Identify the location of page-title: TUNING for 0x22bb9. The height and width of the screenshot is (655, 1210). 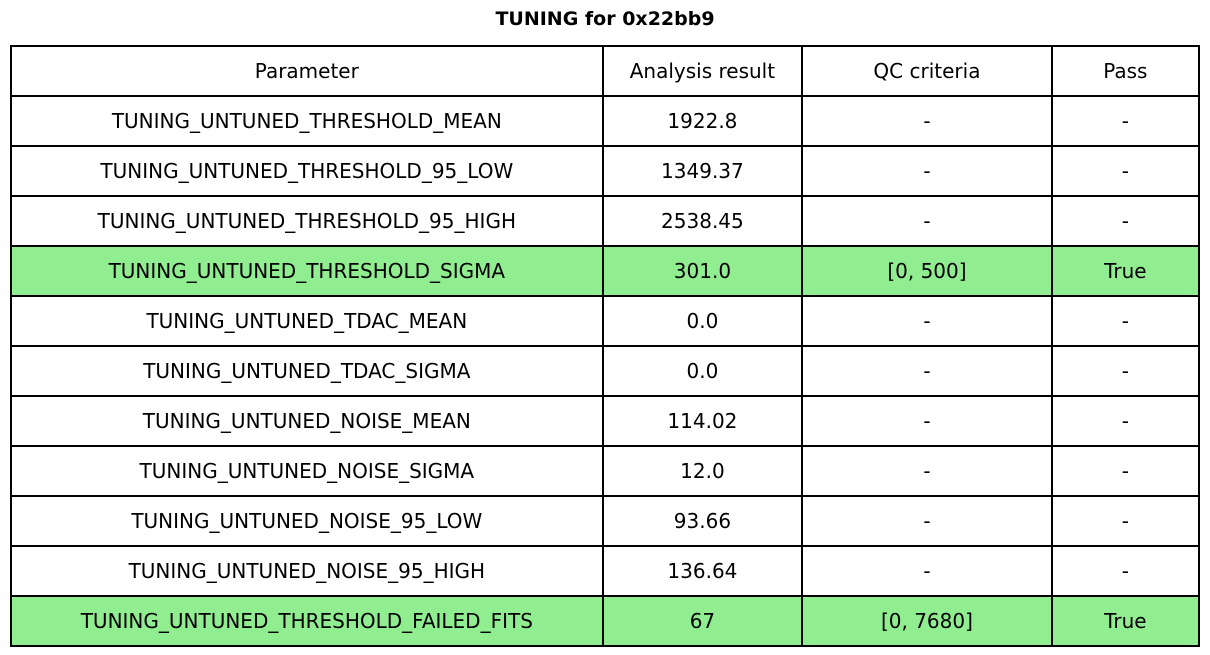
(605, 19).